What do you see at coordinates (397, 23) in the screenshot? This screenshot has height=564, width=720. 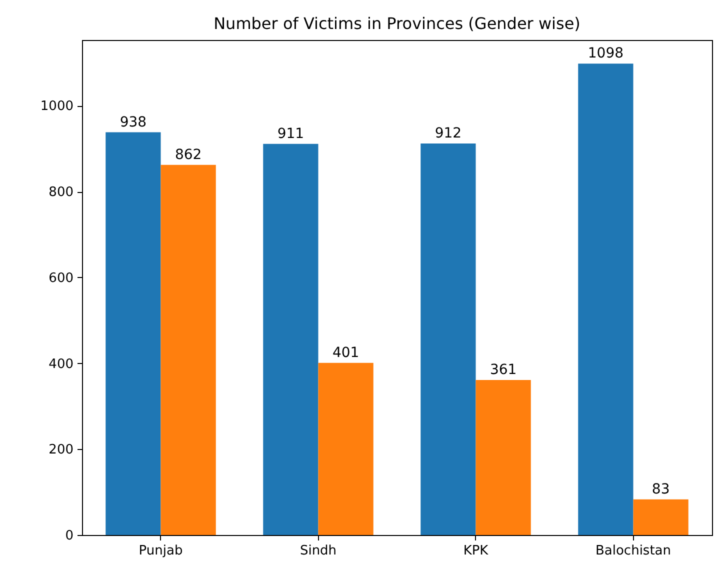 I see `chart-title: Number of Victims in Provinces (Gender wise)` at bounding box center [397, 23].